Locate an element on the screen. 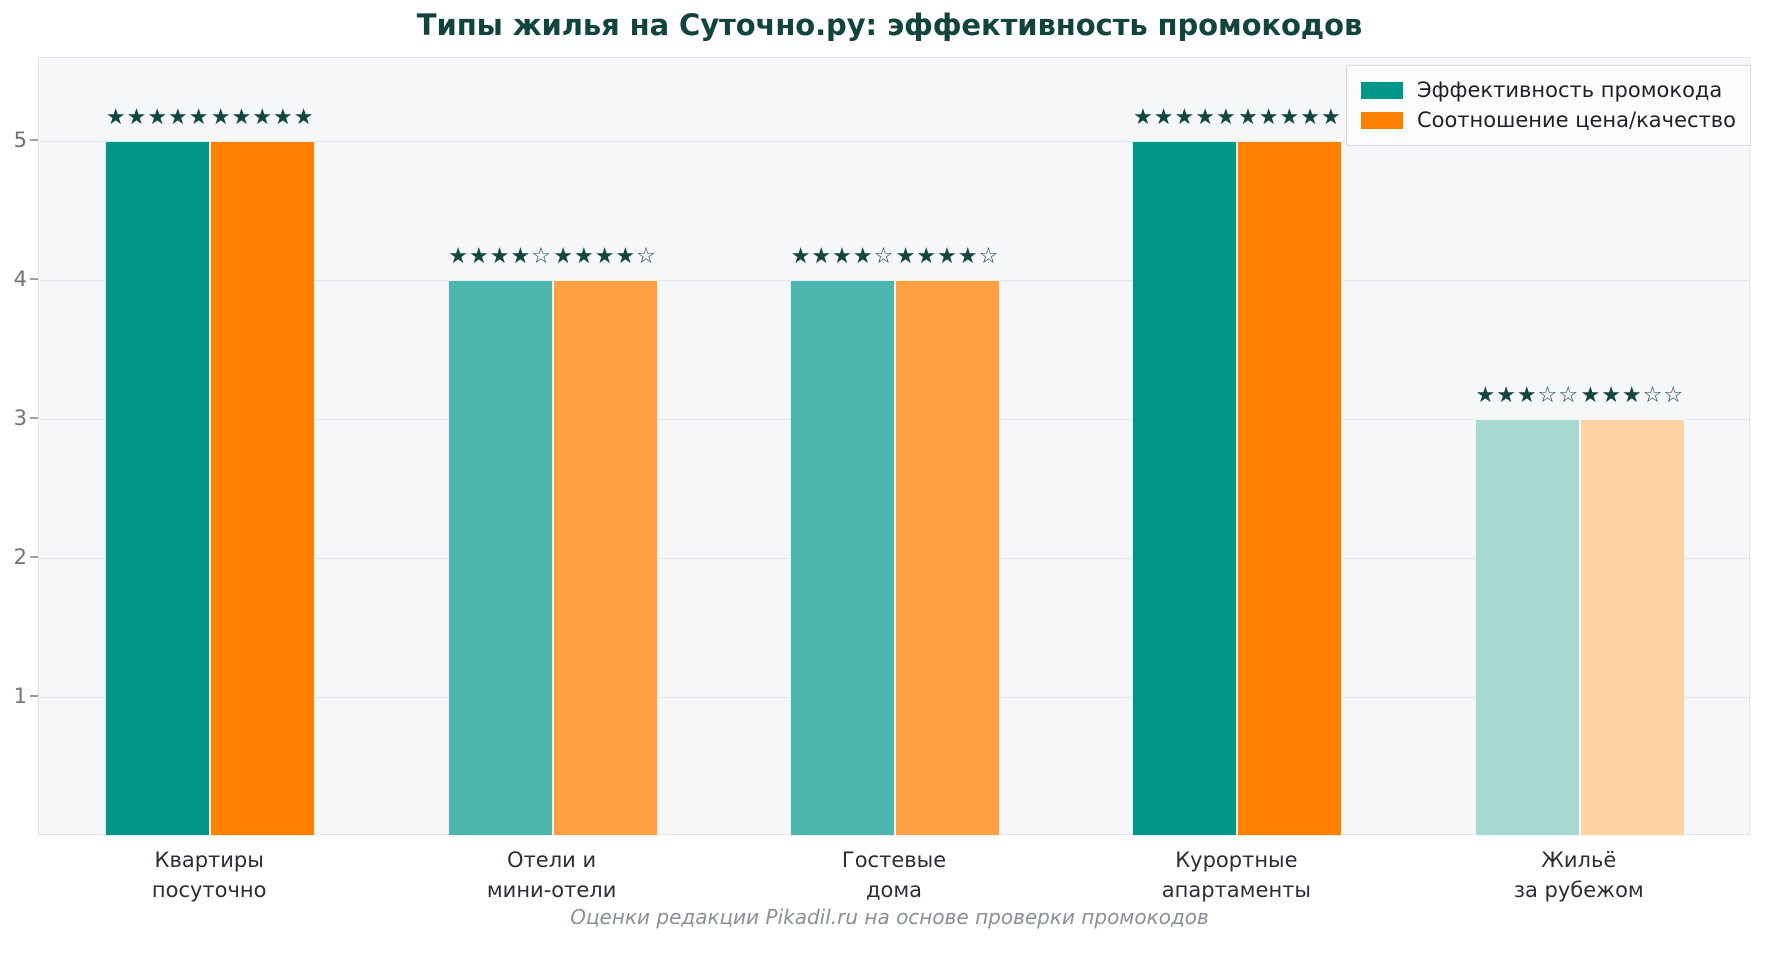  x-axis-tick-label: Отели и мини-отели is located at coordinates (552, 875).